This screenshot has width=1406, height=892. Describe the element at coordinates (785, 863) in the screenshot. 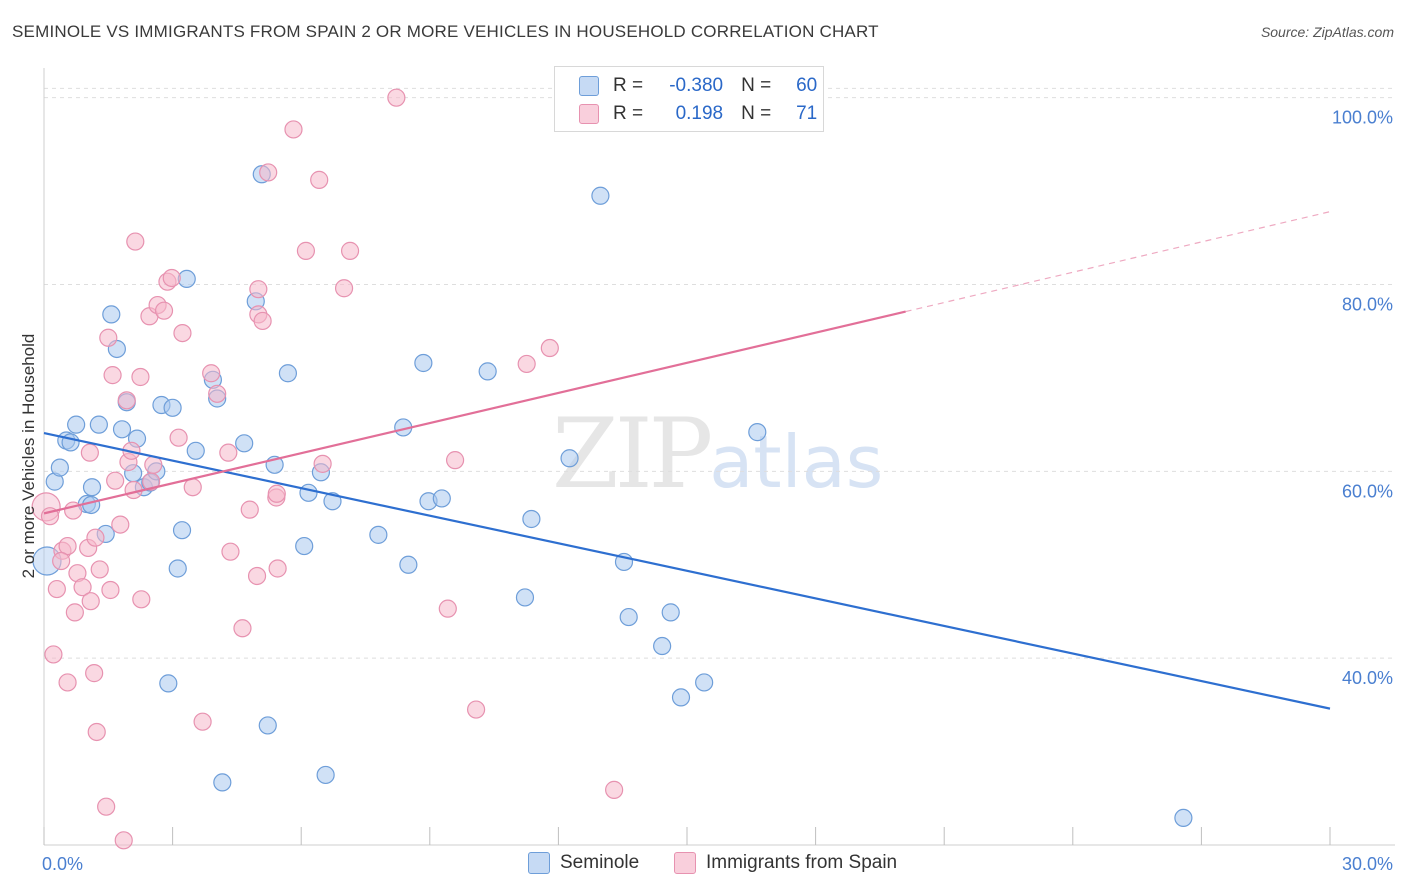

I see `legend-item-spain: Immigrants from Spain` at that location.